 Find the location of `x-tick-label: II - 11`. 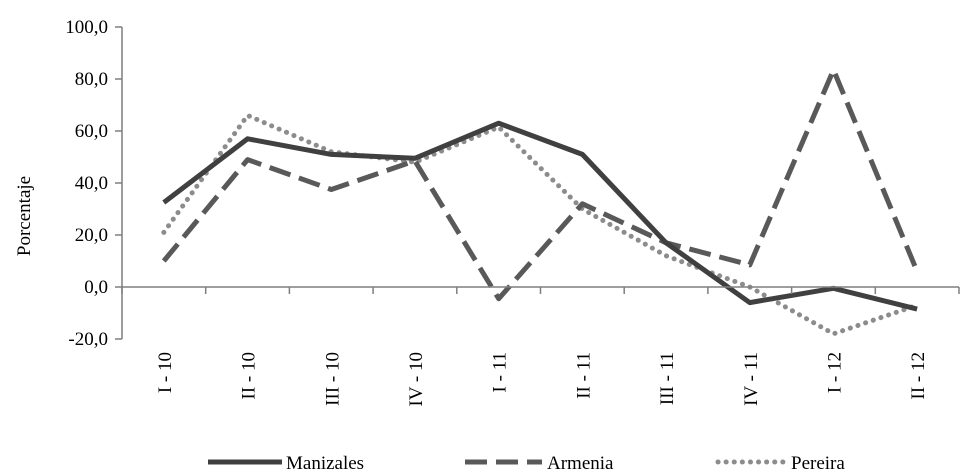

x-tick-label: II - 11 is located at coordinates (583, 375).